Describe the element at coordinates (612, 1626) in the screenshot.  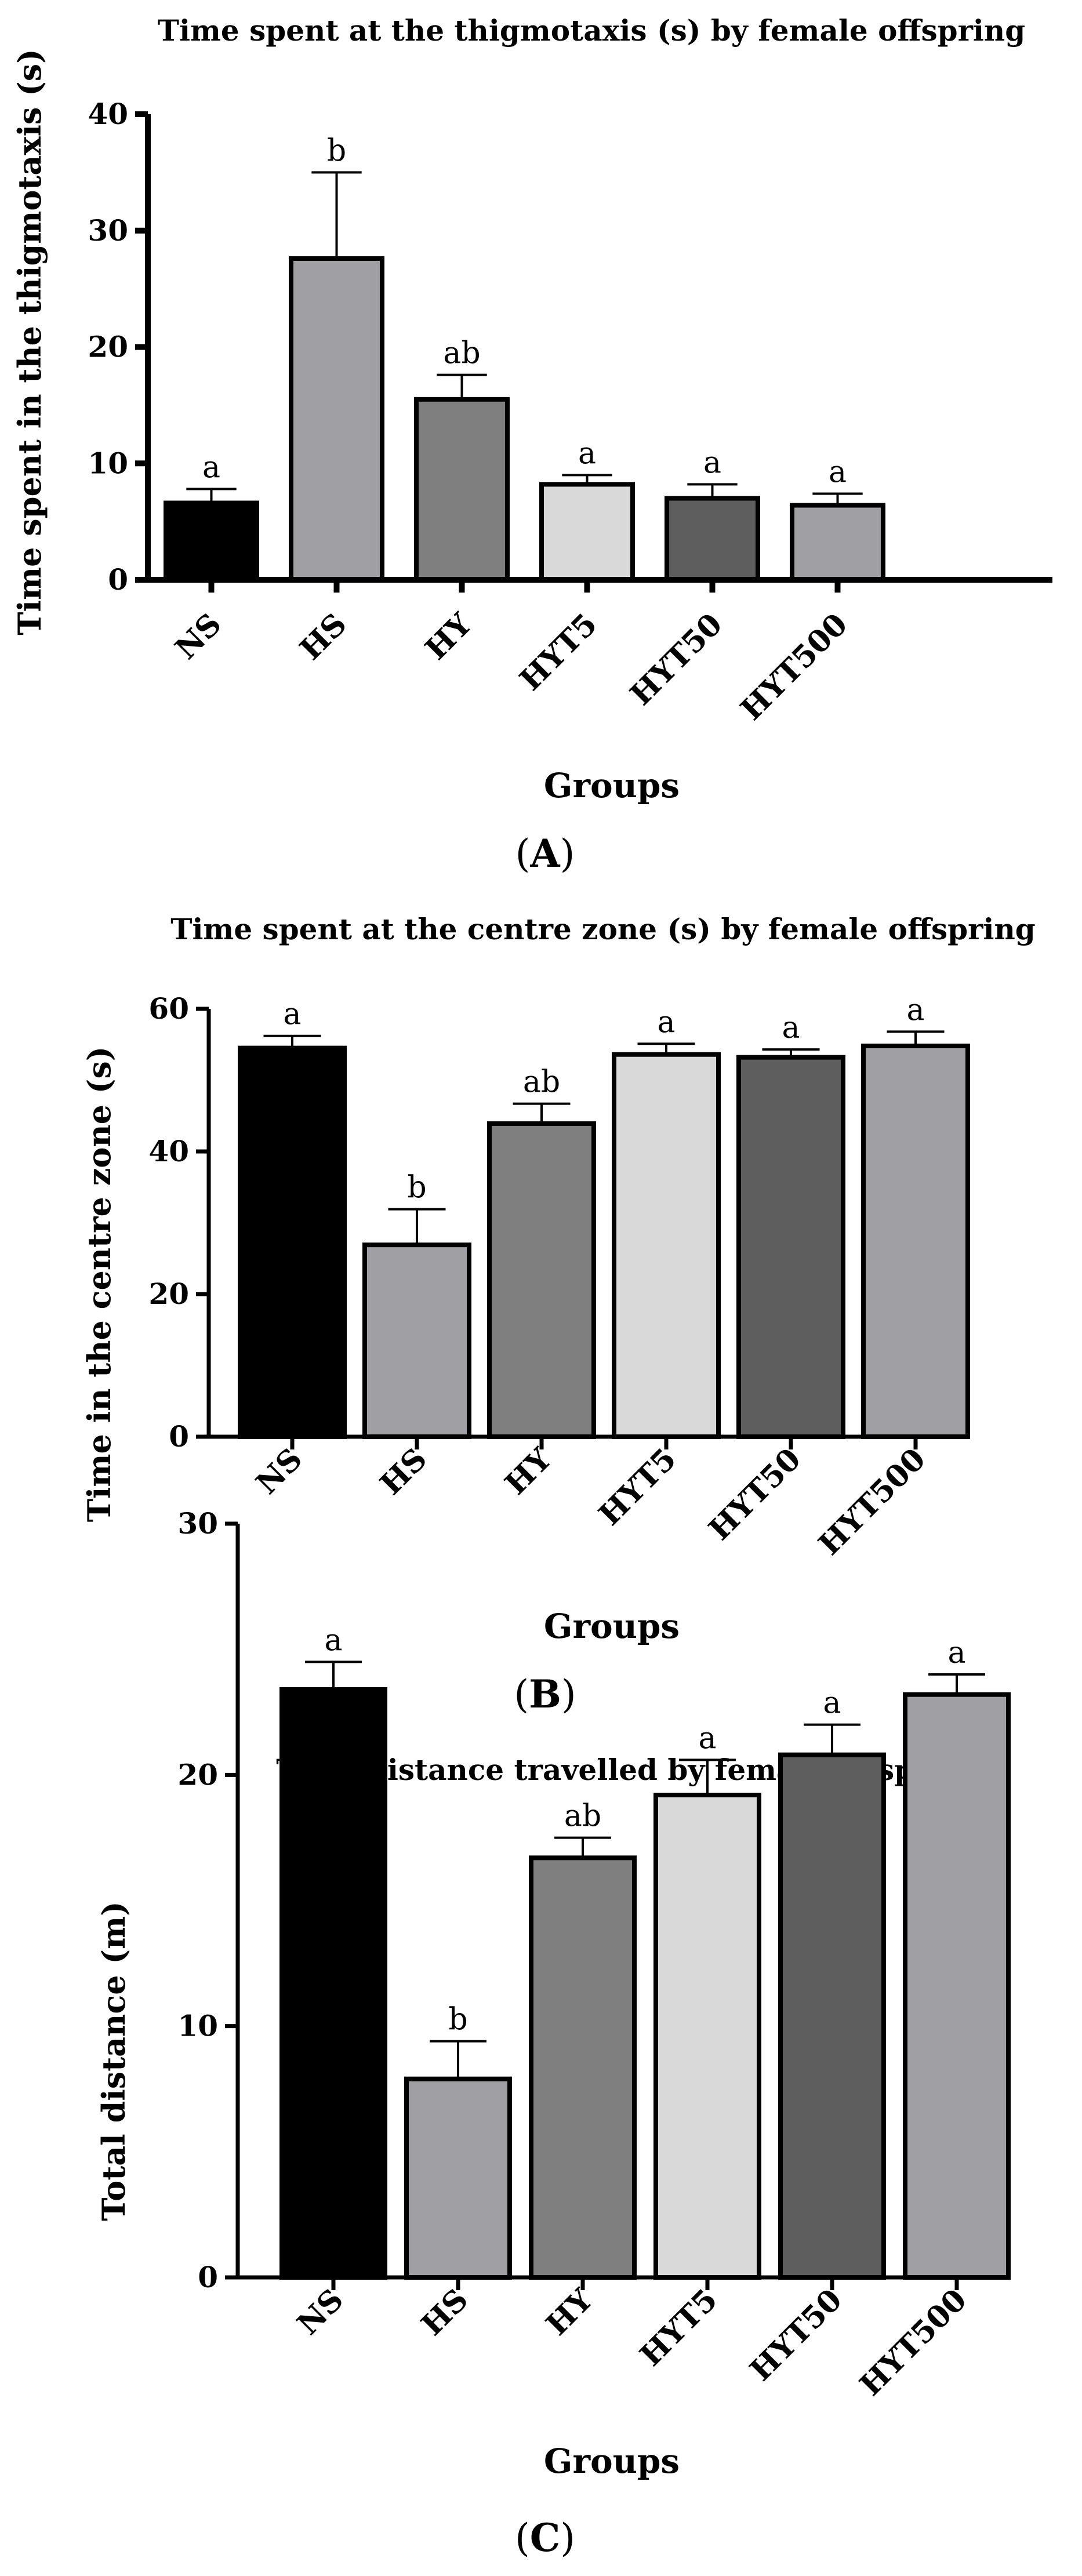
I see `chart-b-xlabel: Groups` at that location.